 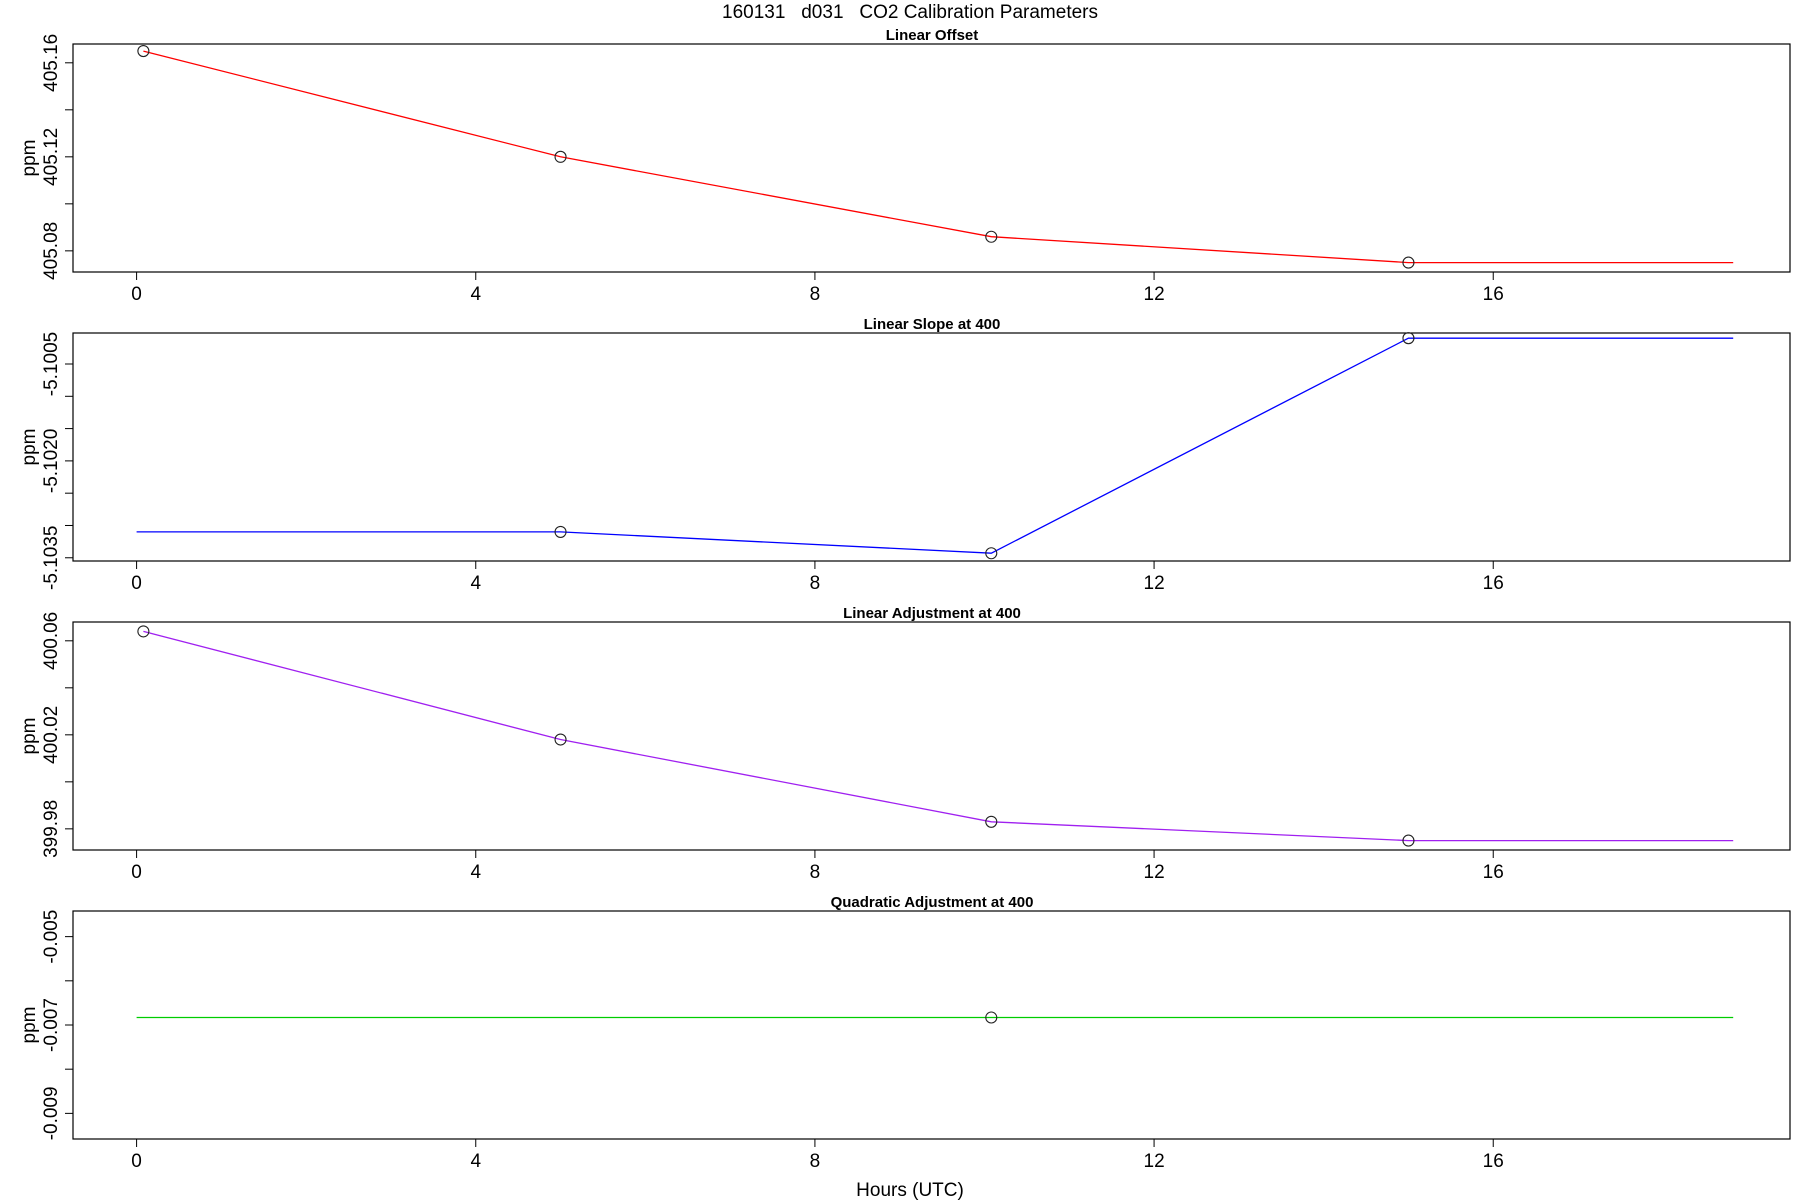 I want to click on y-tick-label: -0.007, so click(x=51, y=1025).